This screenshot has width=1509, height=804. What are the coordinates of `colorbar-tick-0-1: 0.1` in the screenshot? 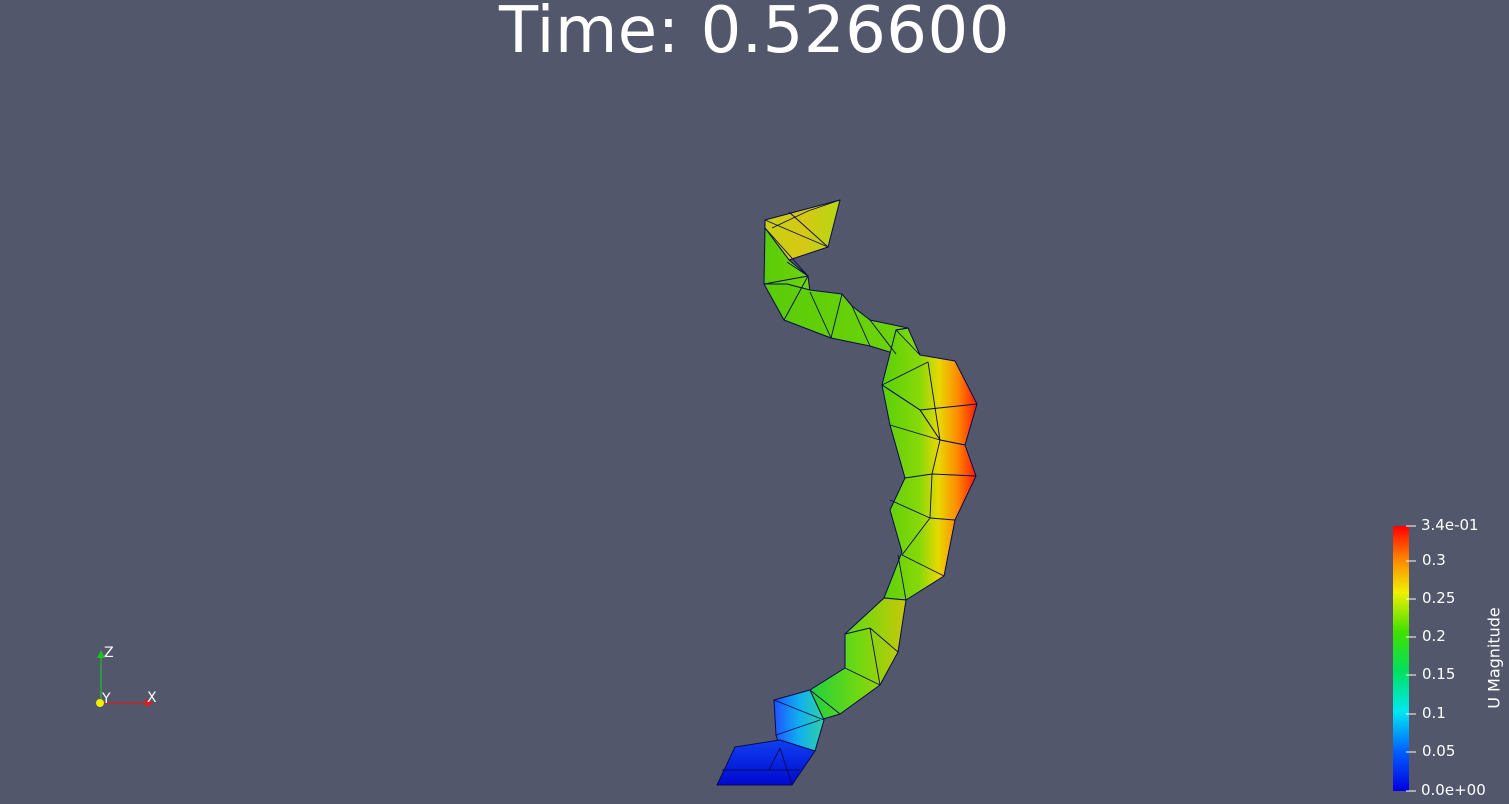 It's located at (1434, 713).